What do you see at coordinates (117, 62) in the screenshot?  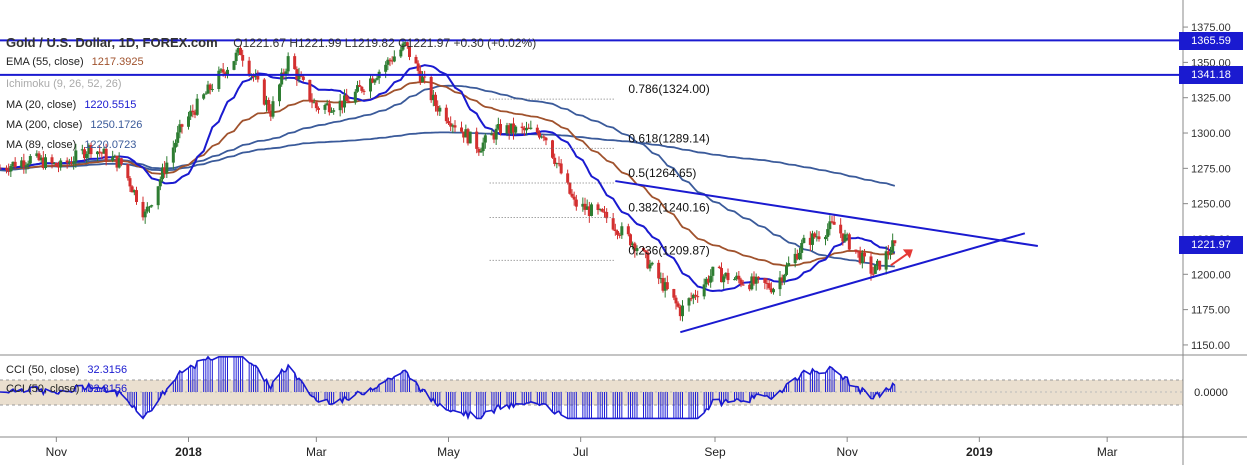 I see `indicator-value: 1217.3925` at bounding box center [117, 62].